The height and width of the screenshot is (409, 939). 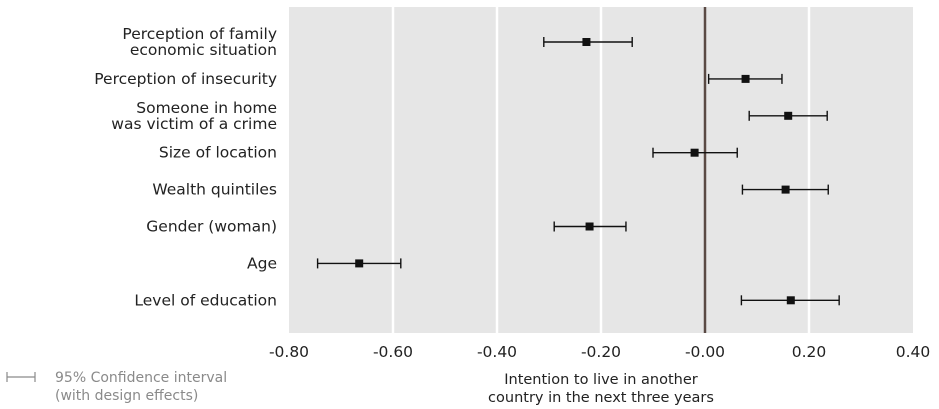 I want to click on y-axis-label: Perception of family, so click(x=199, y=34).